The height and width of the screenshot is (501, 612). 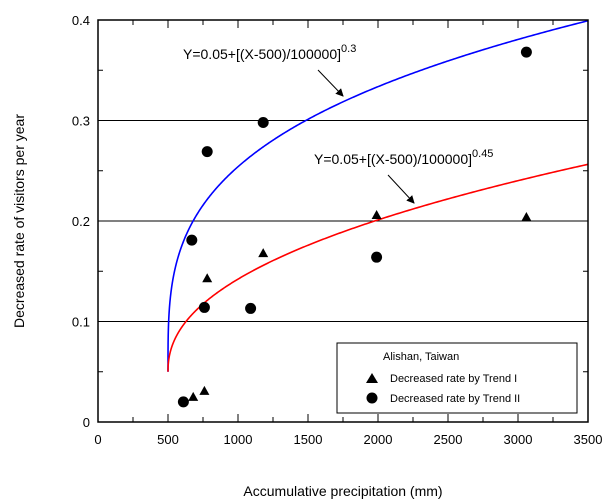 I want to click on y-tick-label: 0.3, so click(x=81, y=121).